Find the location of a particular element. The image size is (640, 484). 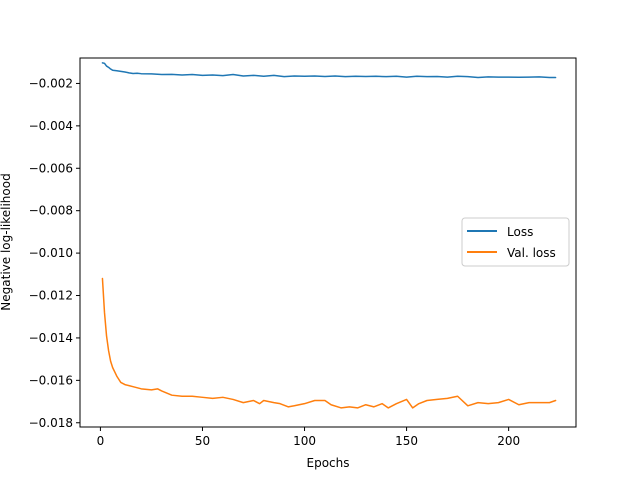

x-tick-label: 100 is located at coordinates (304, 441).